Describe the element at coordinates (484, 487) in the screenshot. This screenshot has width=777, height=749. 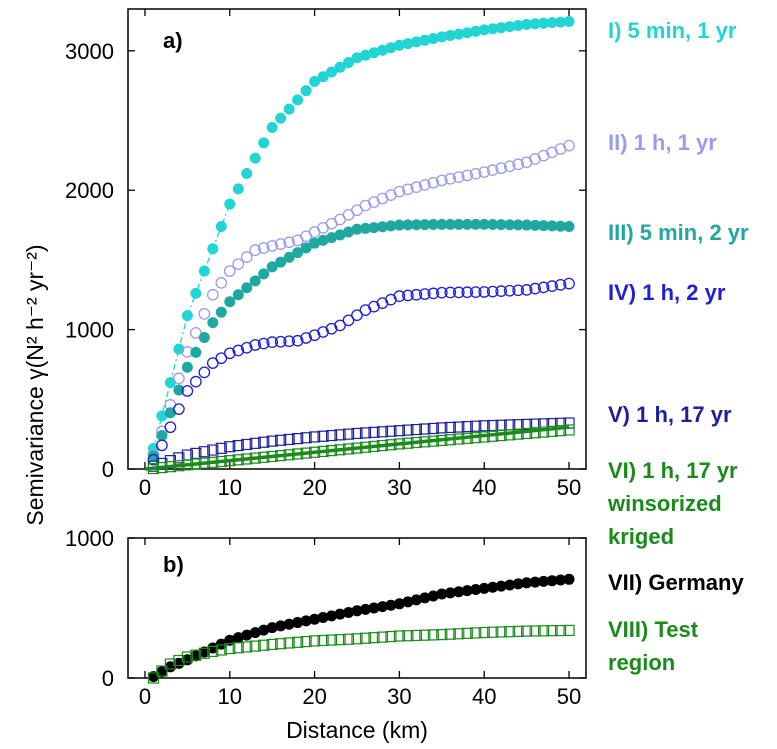
I see `x-tick-label: 40` at that location.